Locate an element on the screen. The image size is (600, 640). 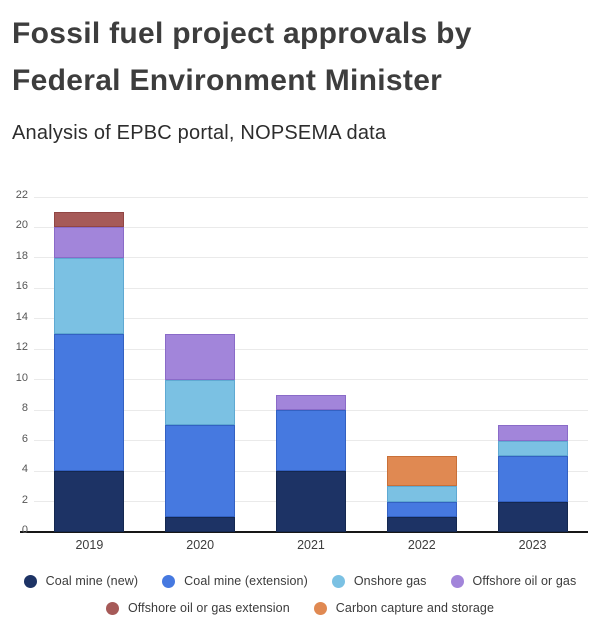
bar-column-2021 is located at coordinates (311, 463).